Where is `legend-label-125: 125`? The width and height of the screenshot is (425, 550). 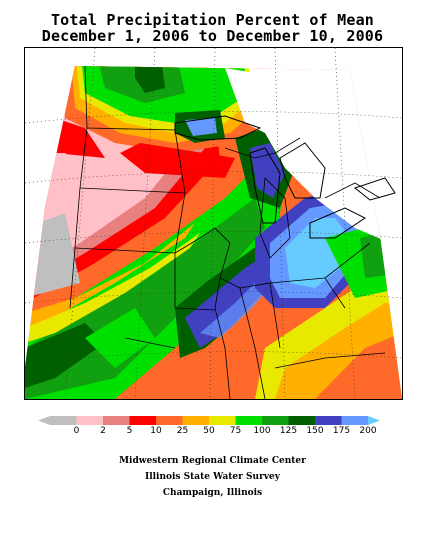
legend-label-125: 125 is located at coordinates (288, 431).